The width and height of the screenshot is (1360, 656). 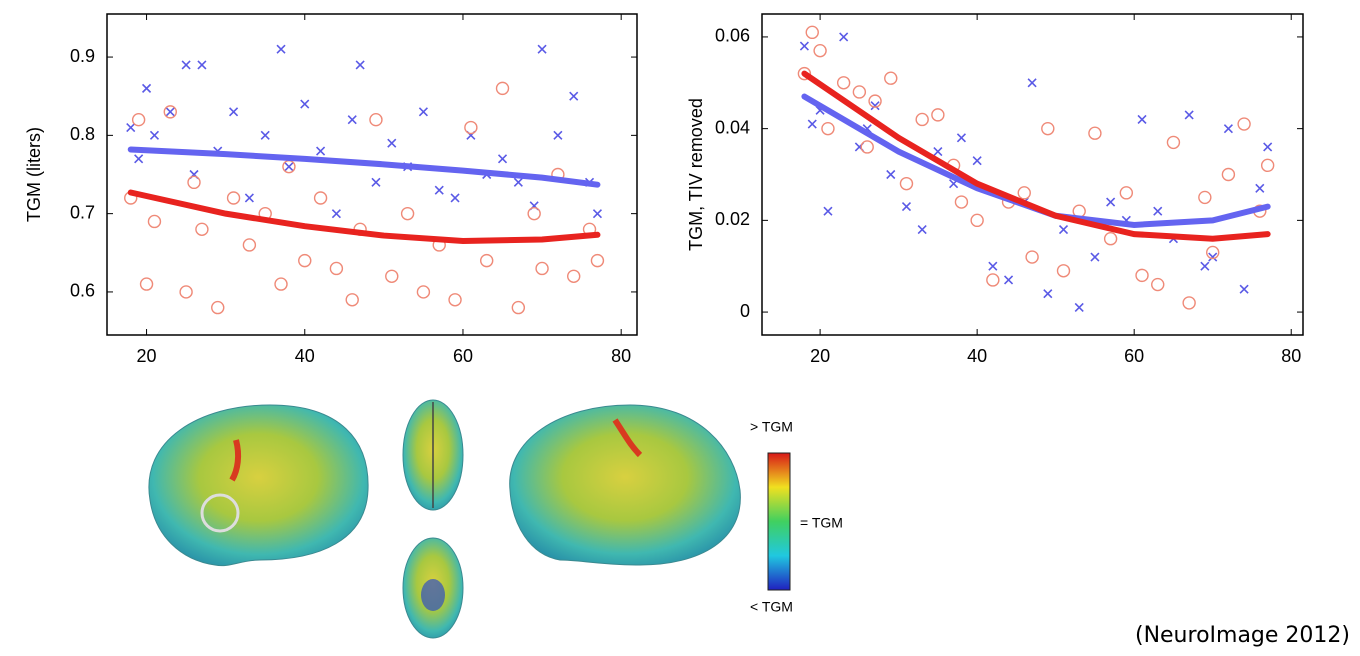 I want to click on x-tick-label: 80, so click(x=1291, y=356).